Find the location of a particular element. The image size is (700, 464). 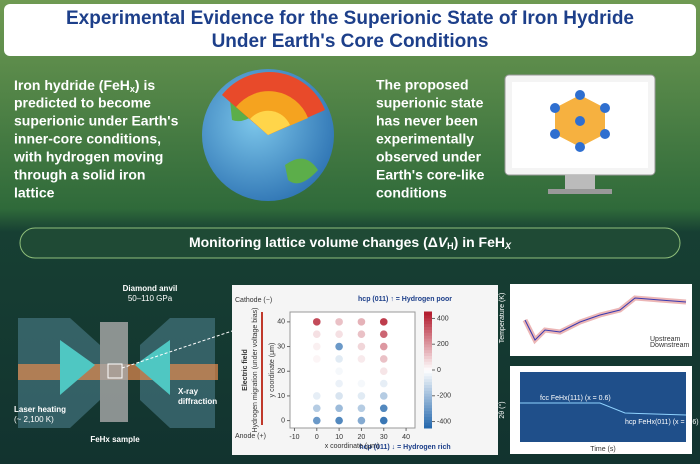

left-text: through a solid iron is located at coordinates (79, 175).